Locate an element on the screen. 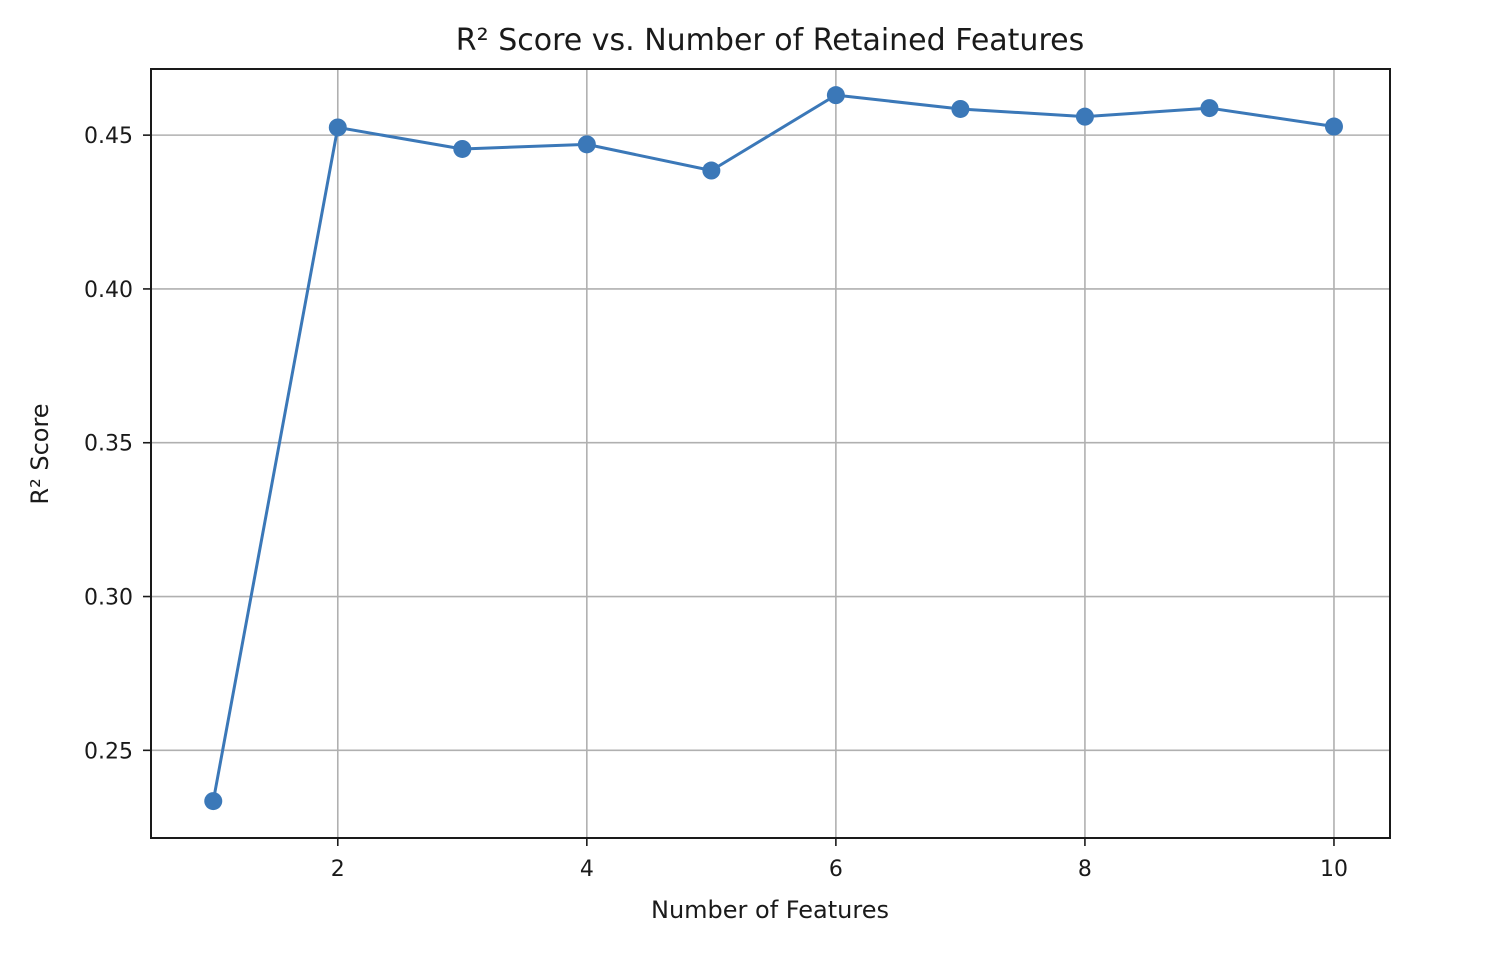  chart-title: R² Score vs. Number of Retained Features is located at coordinates (770, 40).